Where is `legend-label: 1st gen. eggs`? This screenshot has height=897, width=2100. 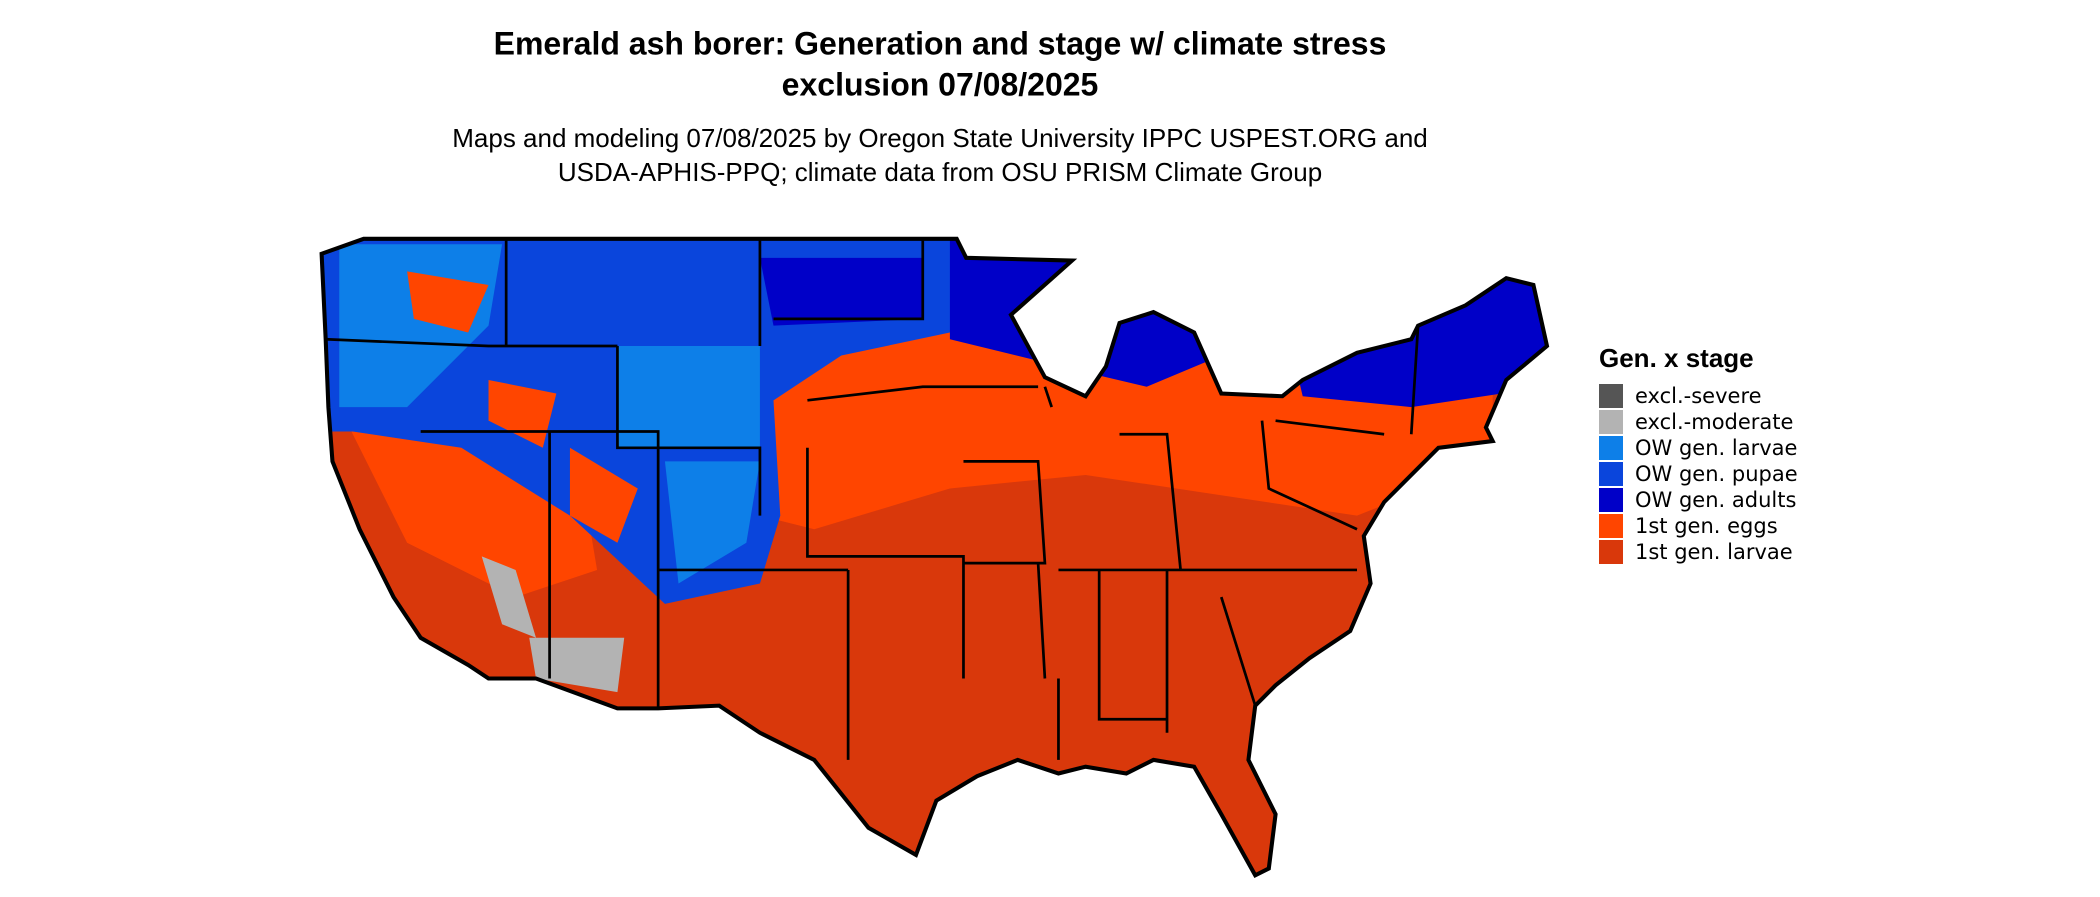
legend-label: 1st gen. eggs is located at coordinates (1706, 526).